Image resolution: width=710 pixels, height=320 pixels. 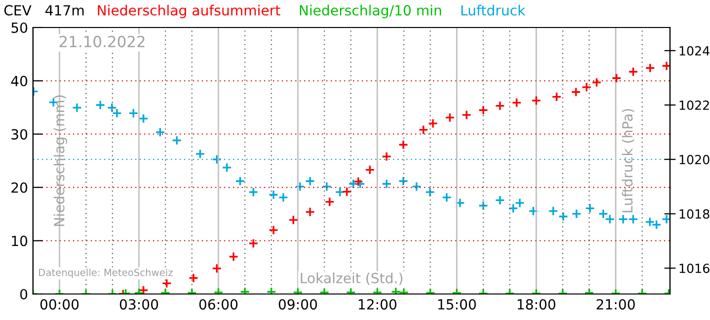 I want to click on y-tick-label: 30, so click(x=20, y=134).